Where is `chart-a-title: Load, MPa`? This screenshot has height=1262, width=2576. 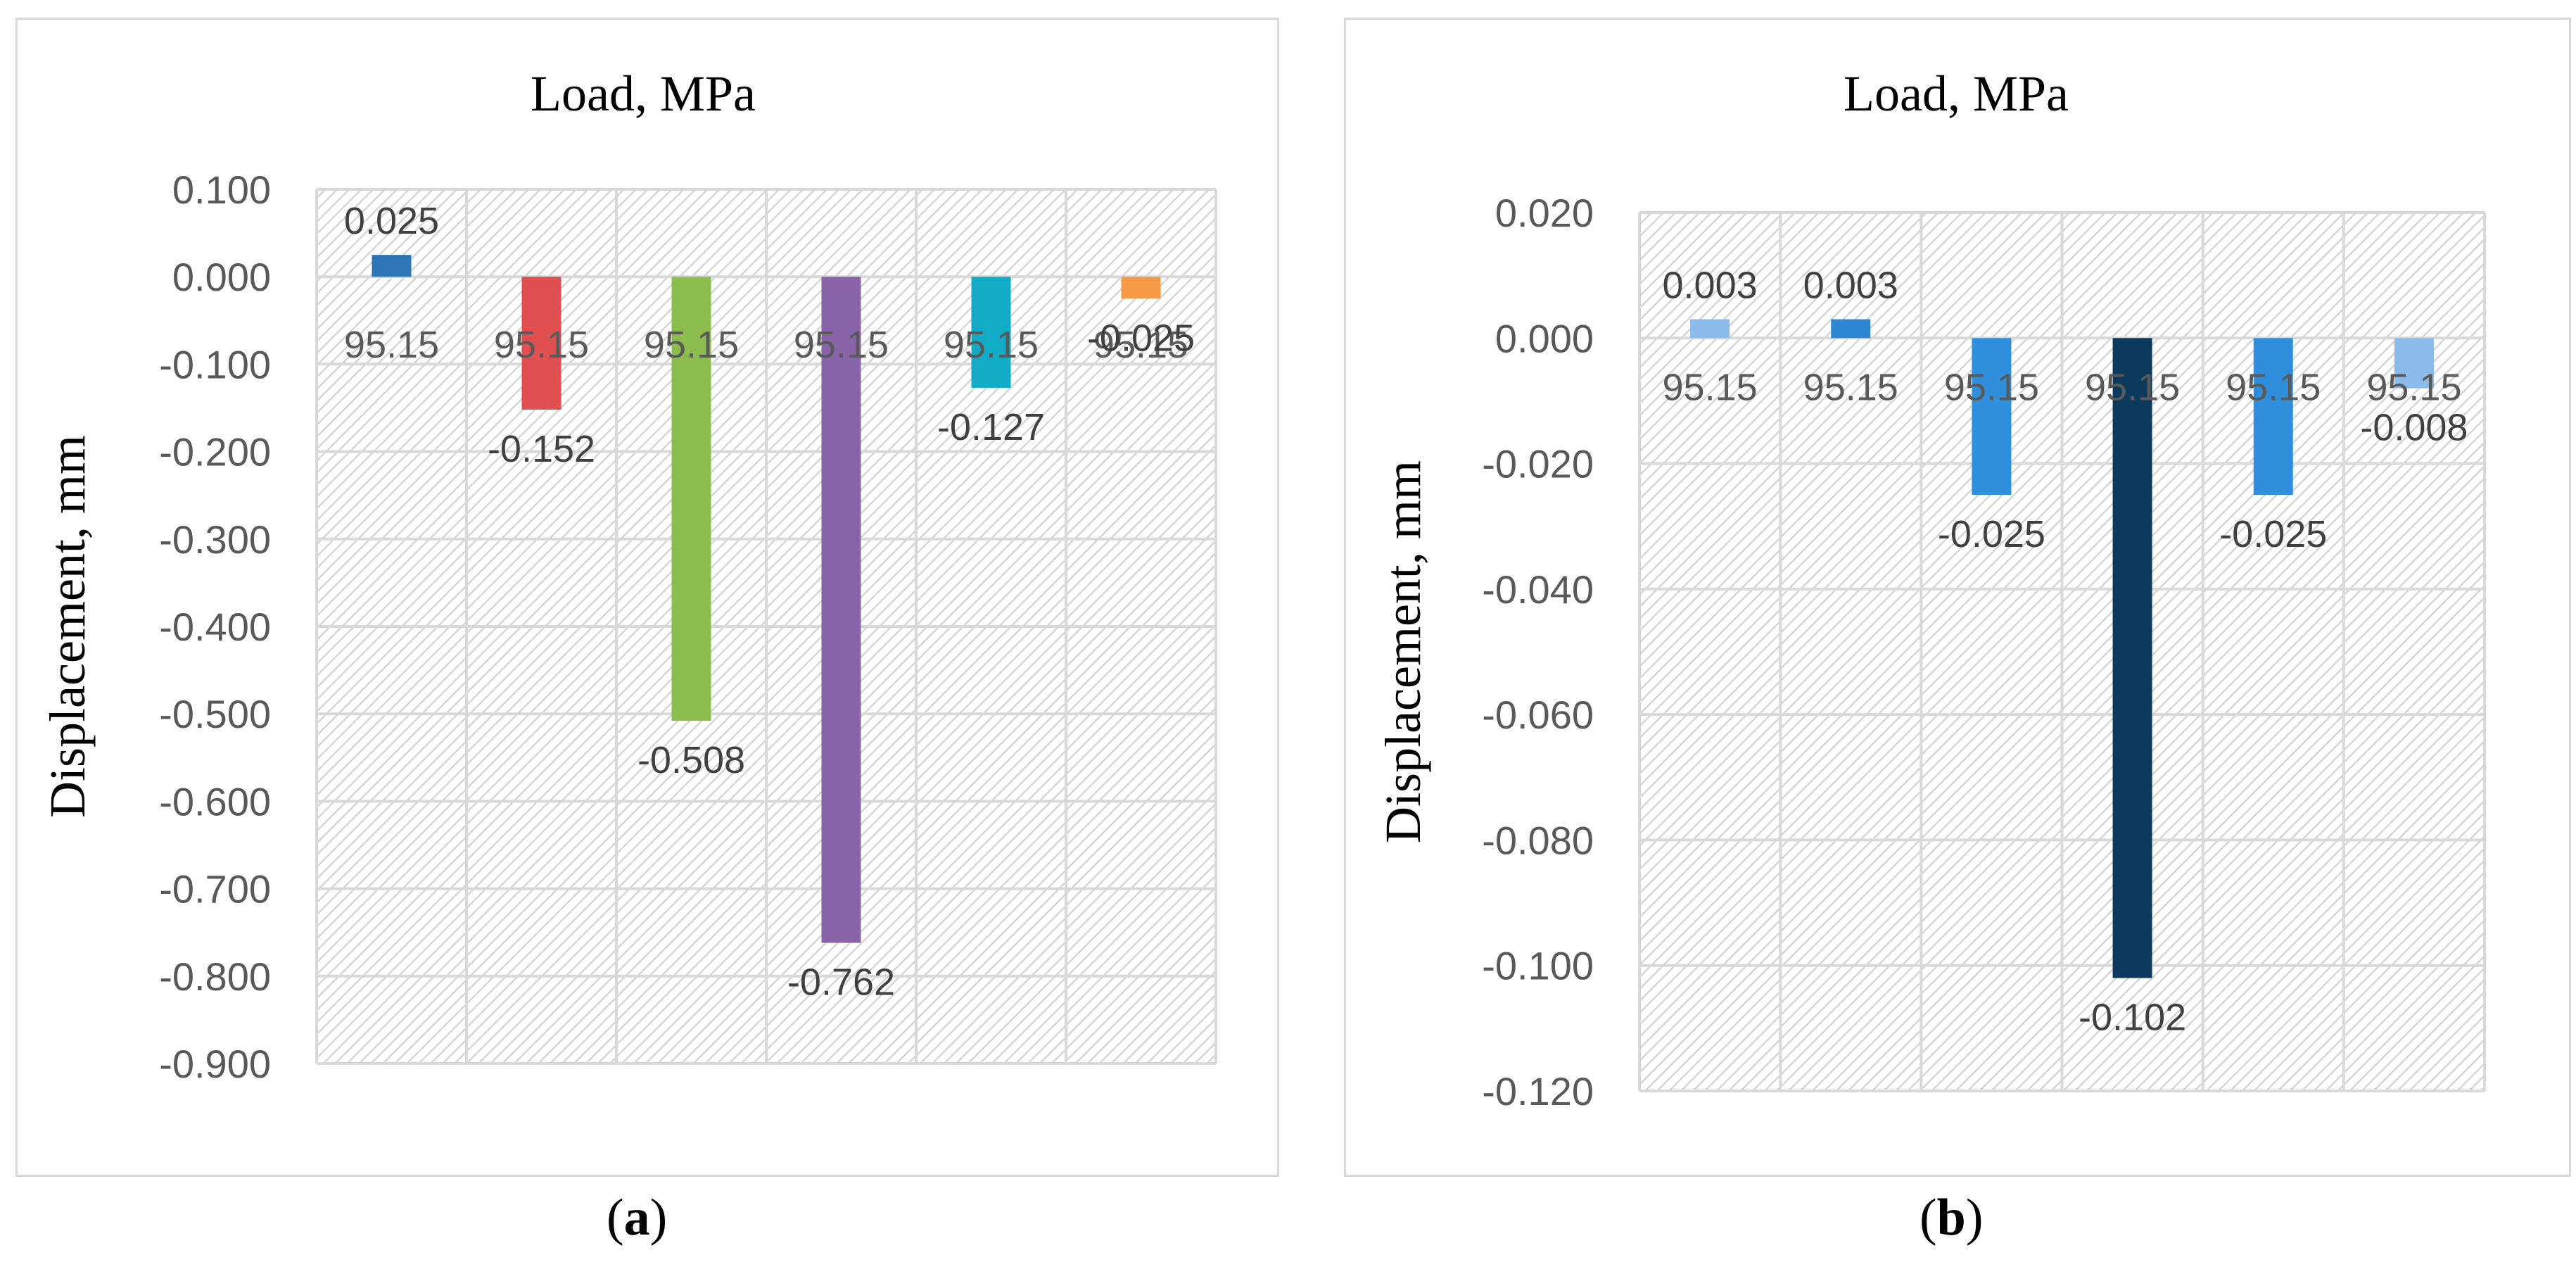
chart-a-title: Load, MPa is located at coordinates (643, 94).